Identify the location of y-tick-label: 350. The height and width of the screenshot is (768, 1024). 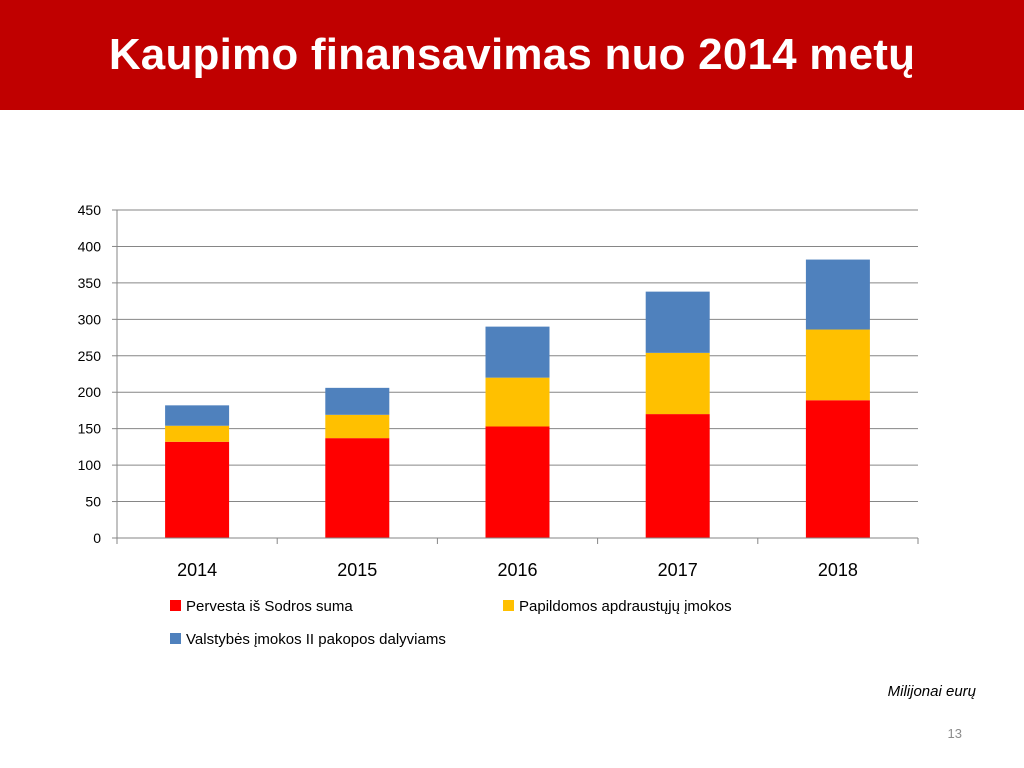
(90, 283).